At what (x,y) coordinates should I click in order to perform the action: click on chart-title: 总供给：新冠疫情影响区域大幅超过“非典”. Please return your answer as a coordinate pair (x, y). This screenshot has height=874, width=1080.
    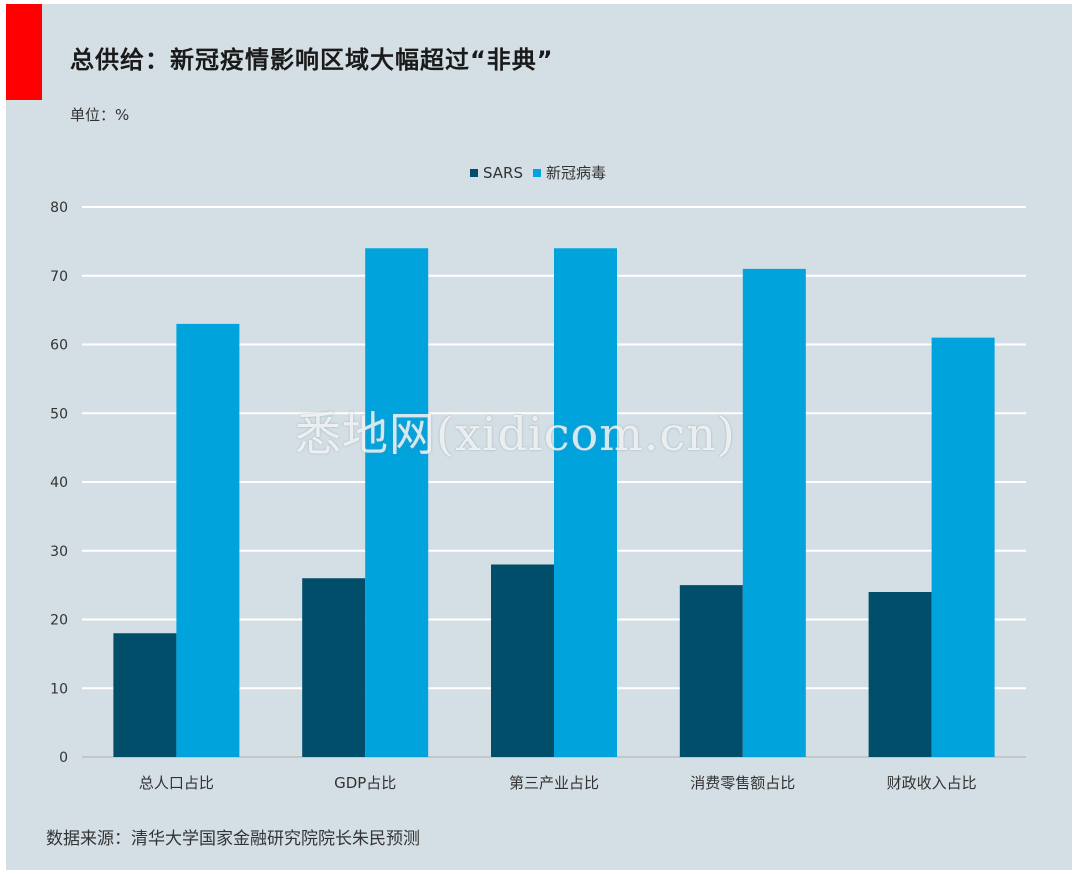
    Looking at the image, I should click on (312, 60).